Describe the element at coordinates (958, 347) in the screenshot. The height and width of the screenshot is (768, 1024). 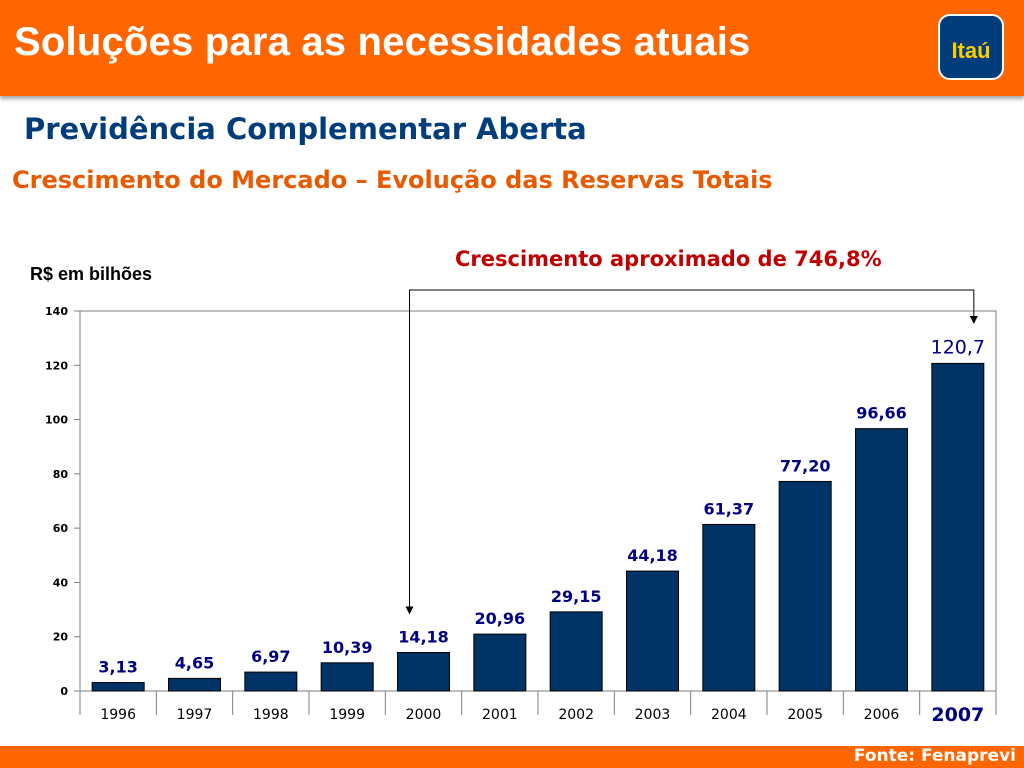
I see `bar-value-label: 120,7` at that location.